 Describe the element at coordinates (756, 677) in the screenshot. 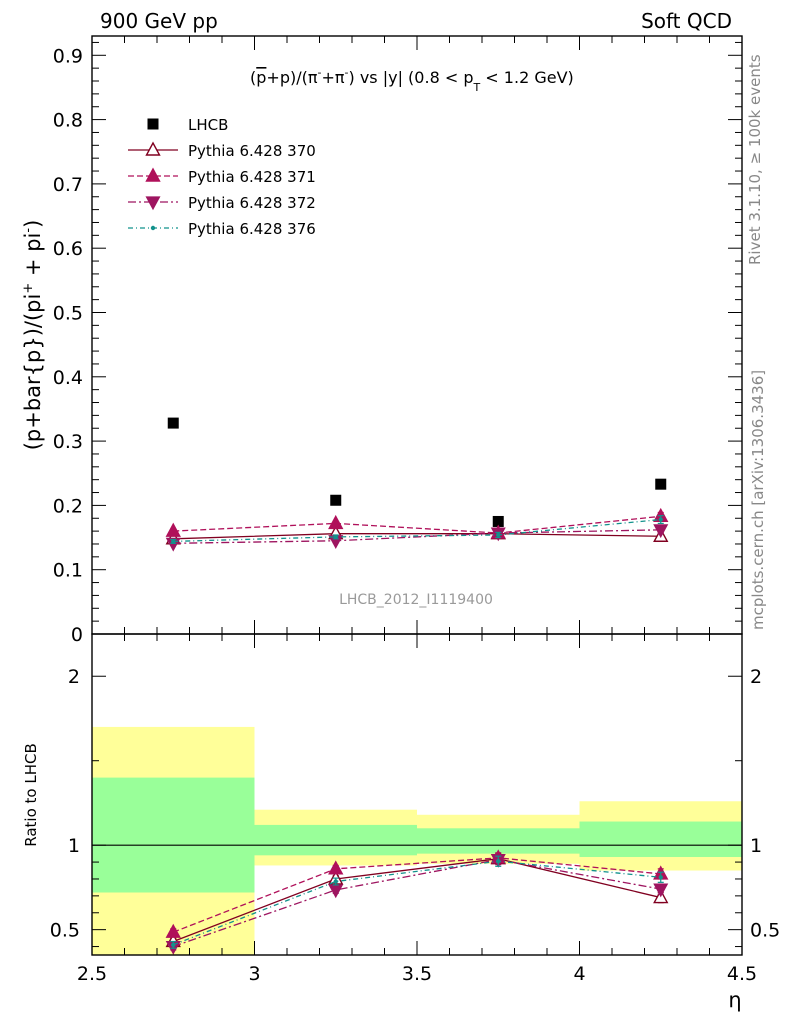

I see `ratio-y-tick-label-right: 2` at that location.